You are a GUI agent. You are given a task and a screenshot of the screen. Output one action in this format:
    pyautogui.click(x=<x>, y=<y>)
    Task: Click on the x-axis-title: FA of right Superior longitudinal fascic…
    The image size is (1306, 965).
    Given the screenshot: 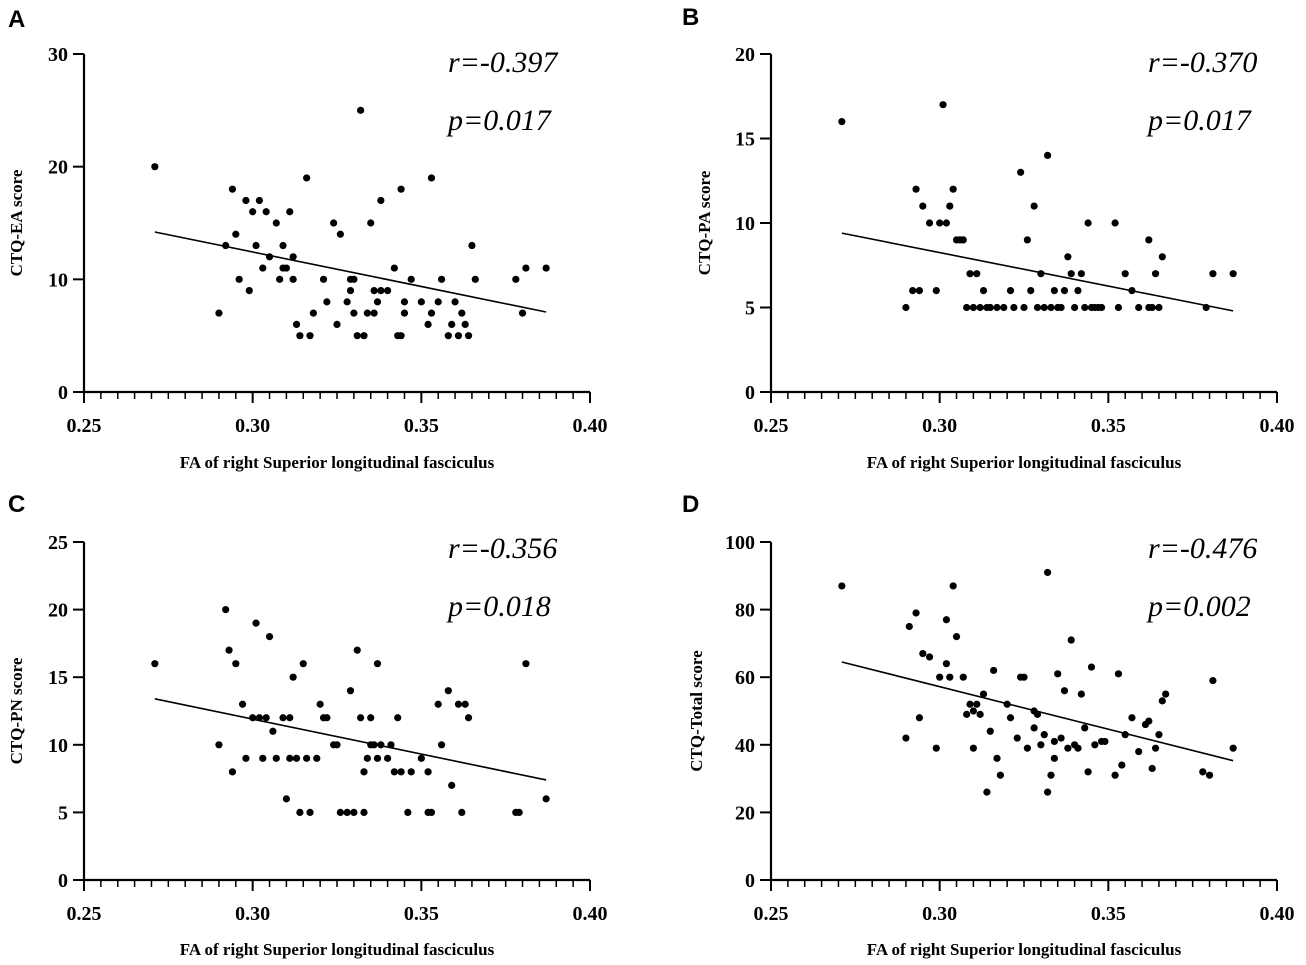 What is the action you would take?
    pyautogui.click(x=1024, y=462)
    